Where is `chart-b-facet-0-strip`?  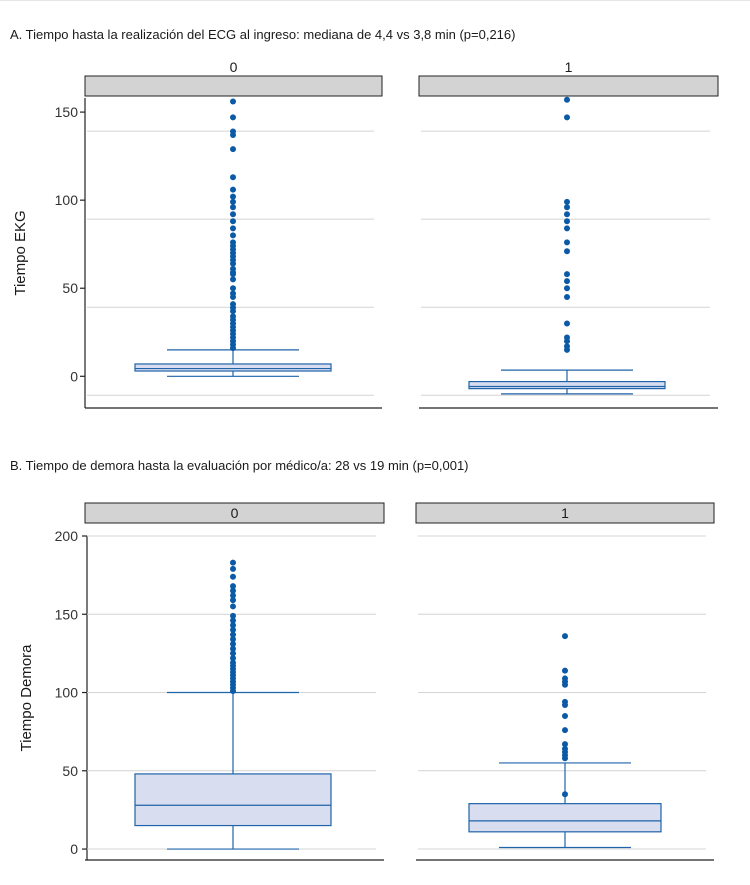
chart-b-facet-0-strip is located at coordinates (234, 513).